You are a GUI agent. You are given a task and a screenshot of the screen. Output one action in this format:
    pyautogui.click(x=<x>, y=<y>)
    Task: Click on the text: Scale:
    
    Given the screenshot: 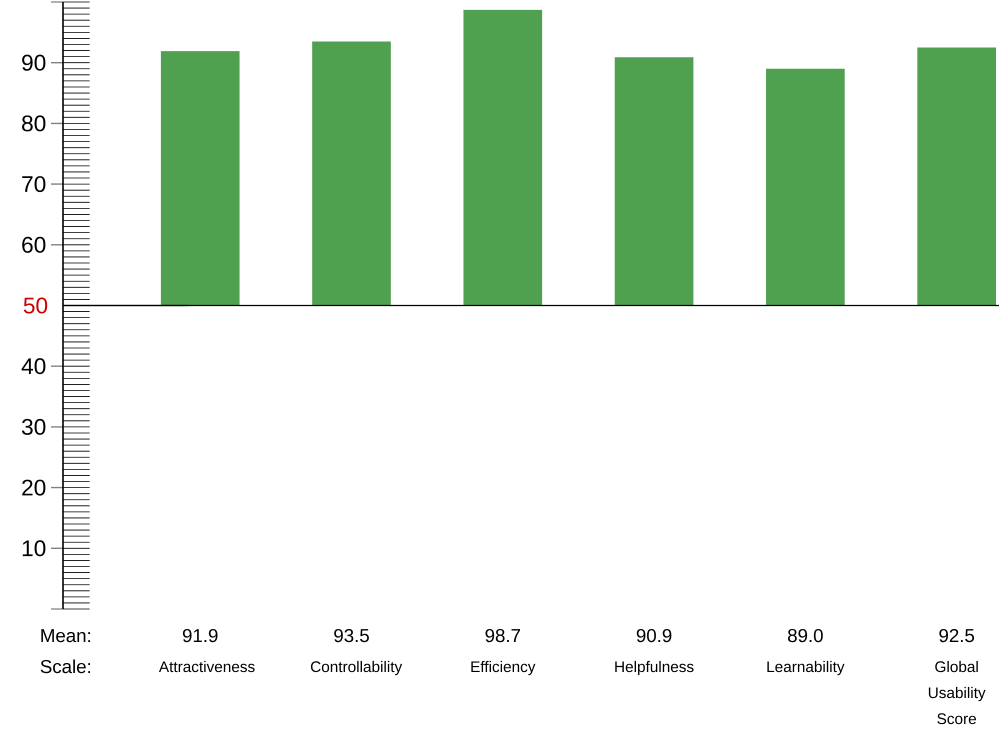 What is the action you would take?
    pyautogui.click(x=65, y=666)
    